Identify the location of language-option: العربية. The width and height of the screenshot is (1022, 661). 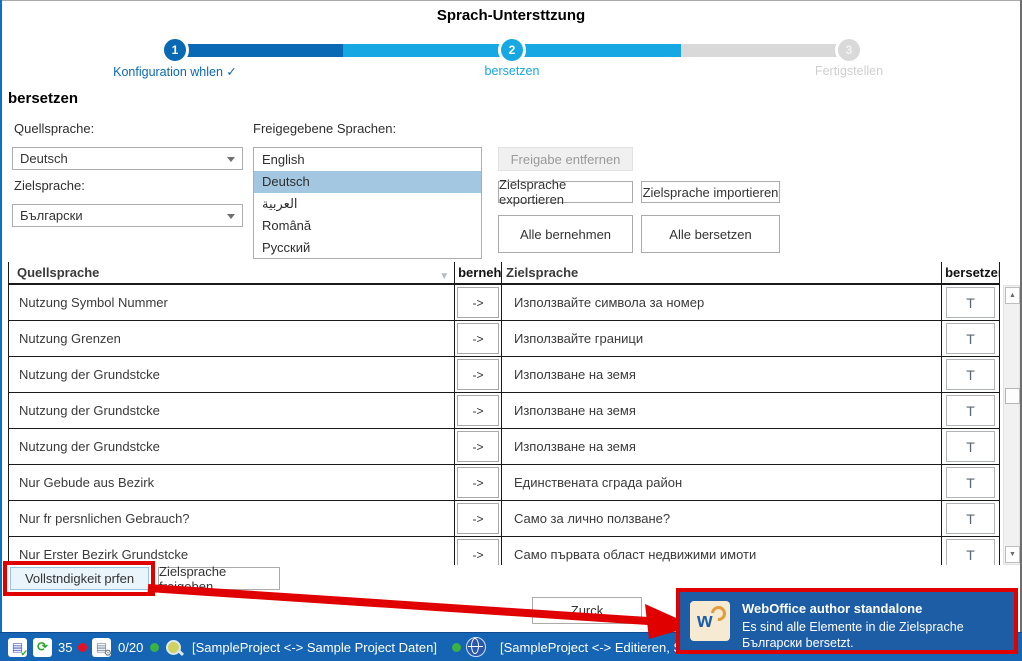
(280, 203).